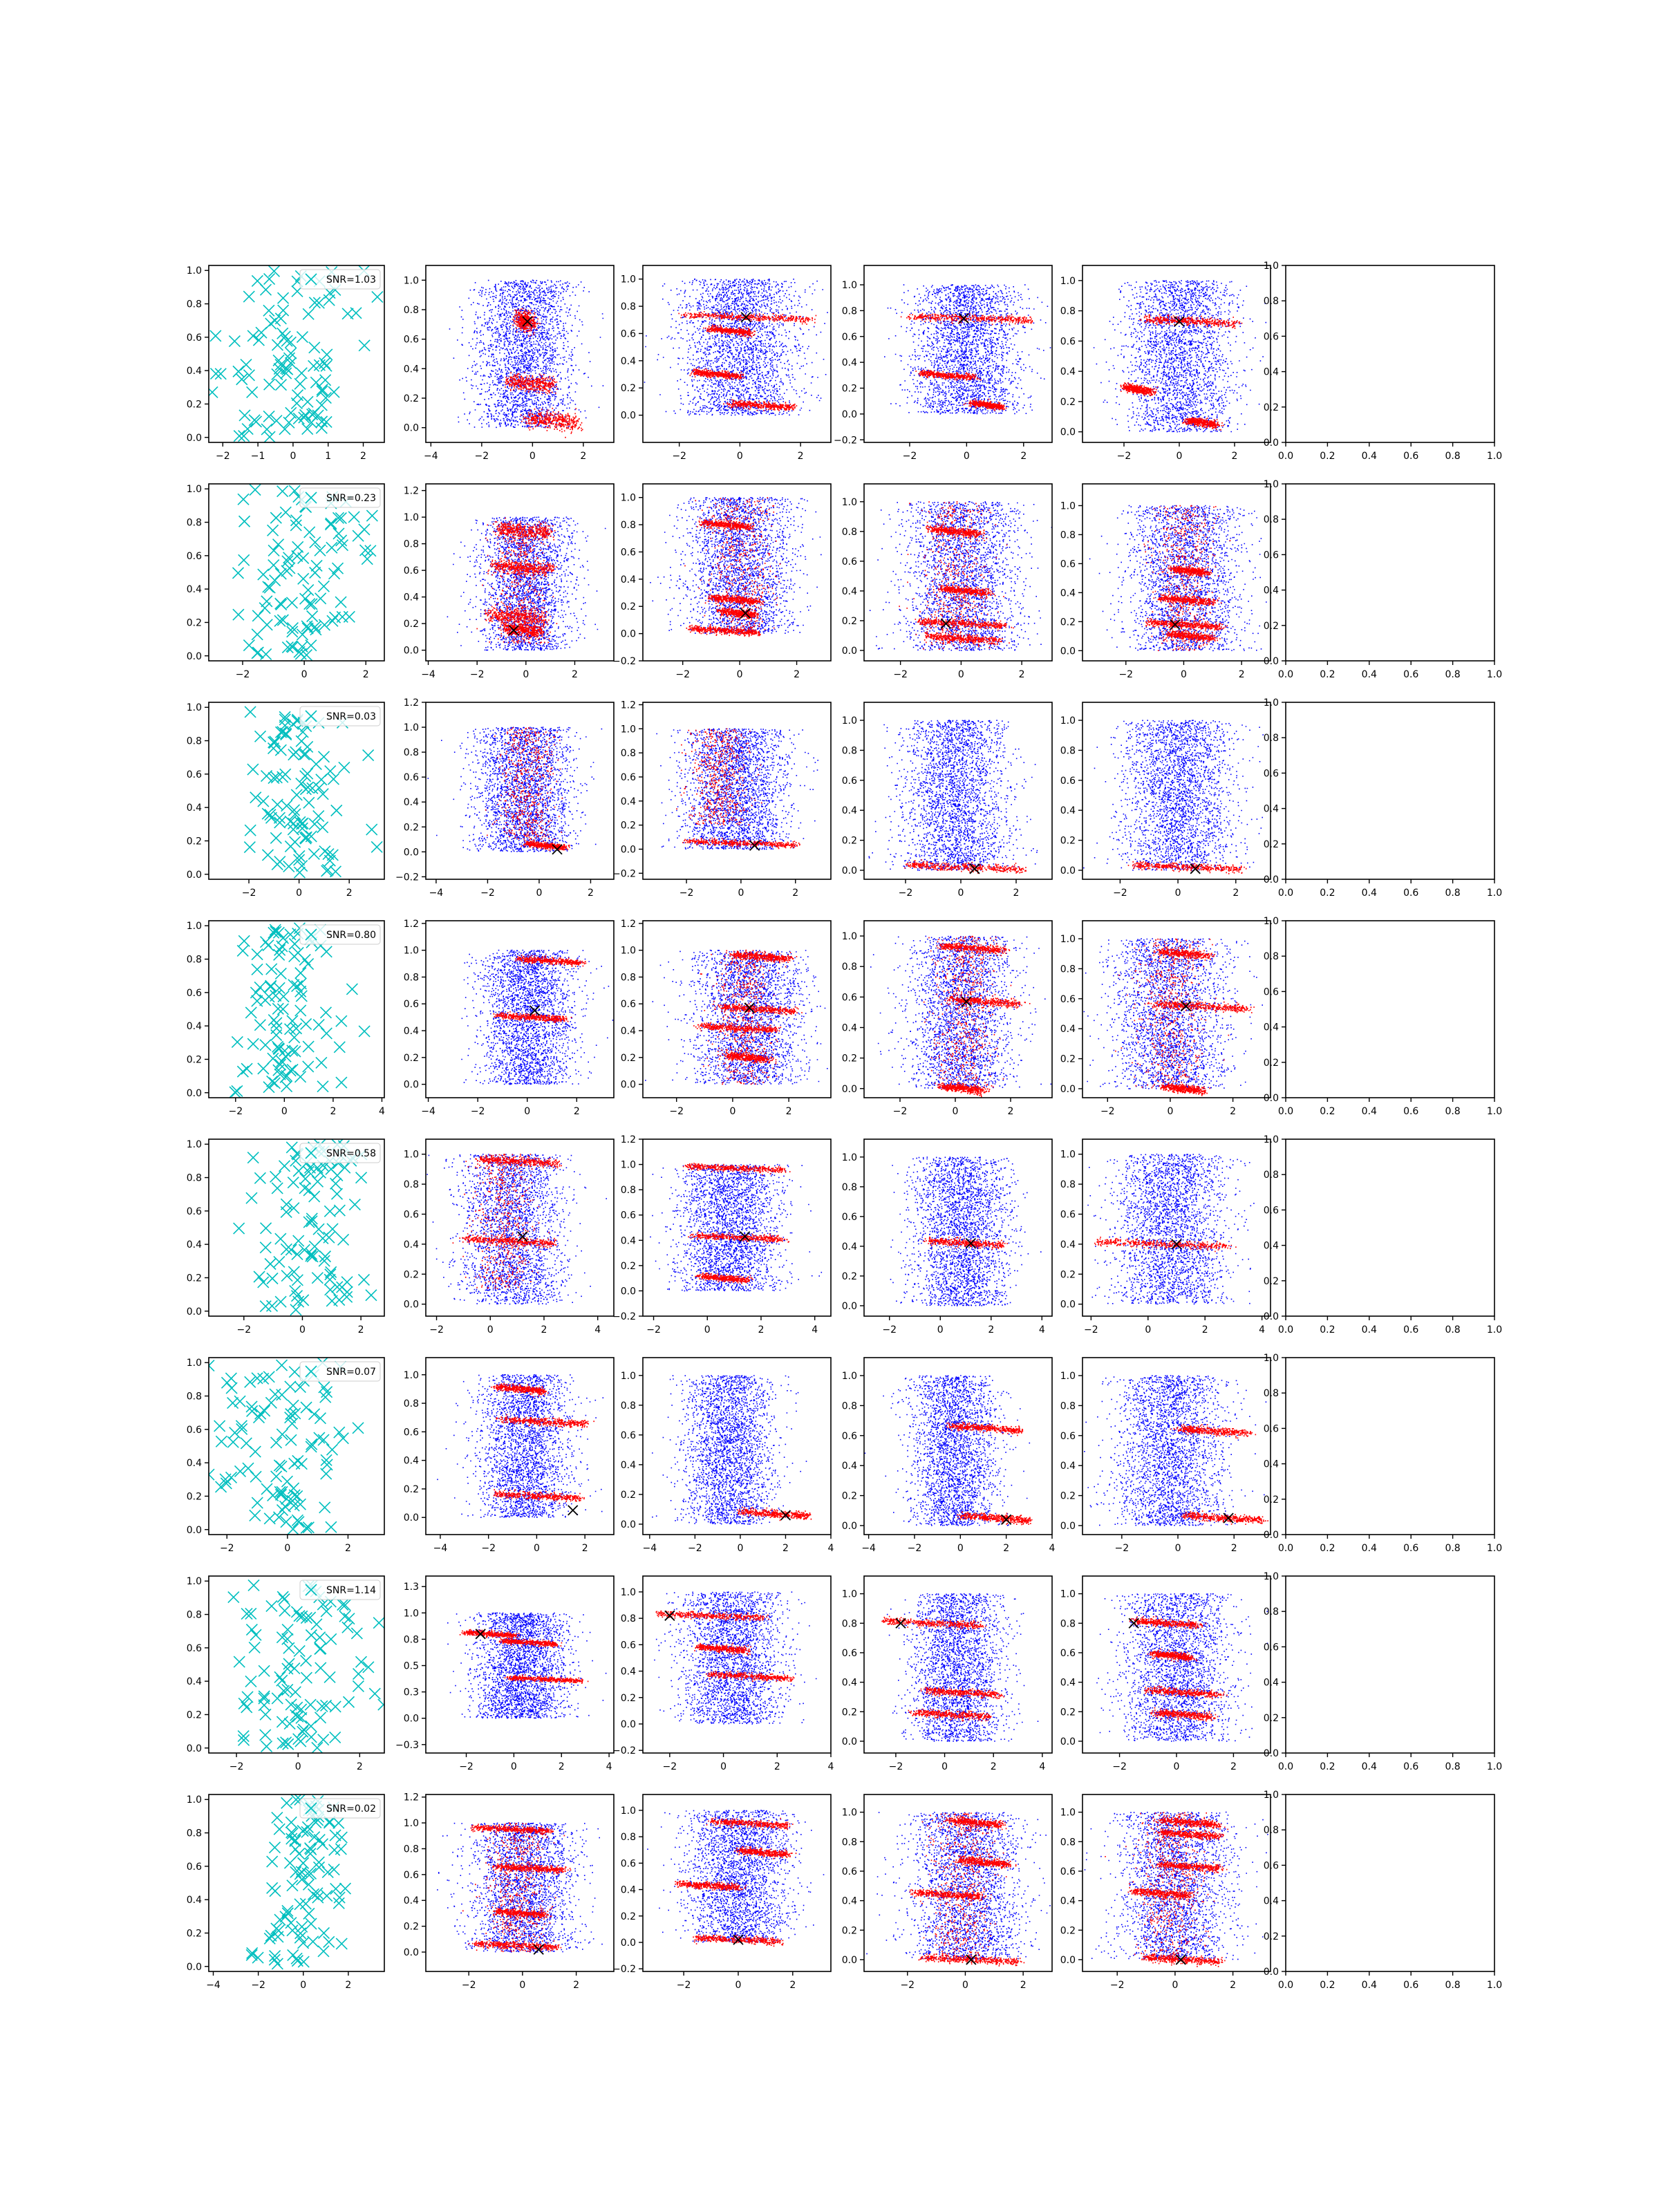 The image size is (1659, 2212). What do you see at coordinates (412, 978) in the screenshot?
I see `row-3-panel-1-ytick-label-4: 0.8` at bounding box center [412, 978].